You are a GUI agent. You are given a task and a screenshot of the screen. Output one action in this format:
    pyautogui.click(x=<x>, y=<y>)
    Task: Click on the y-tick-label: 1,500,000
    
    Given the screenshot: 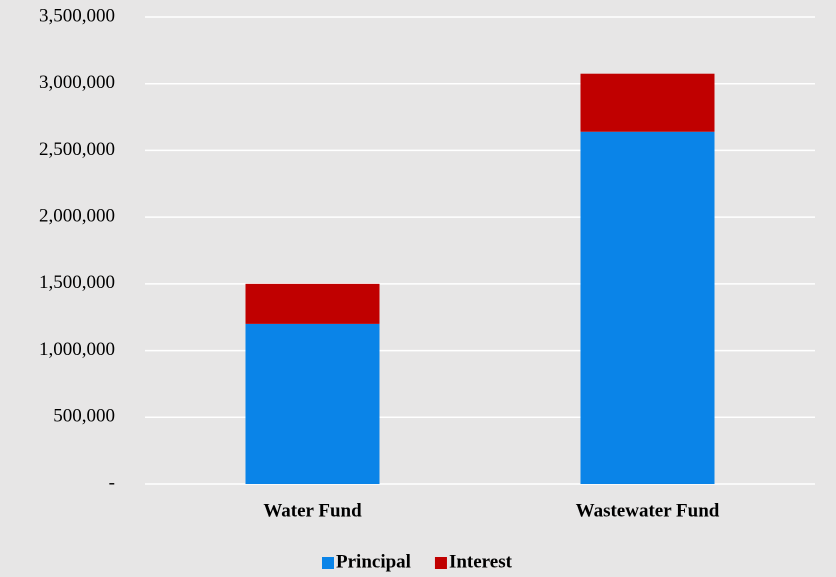 What is the action you would take?
    pyautogui.click(x=77, y=282)
    